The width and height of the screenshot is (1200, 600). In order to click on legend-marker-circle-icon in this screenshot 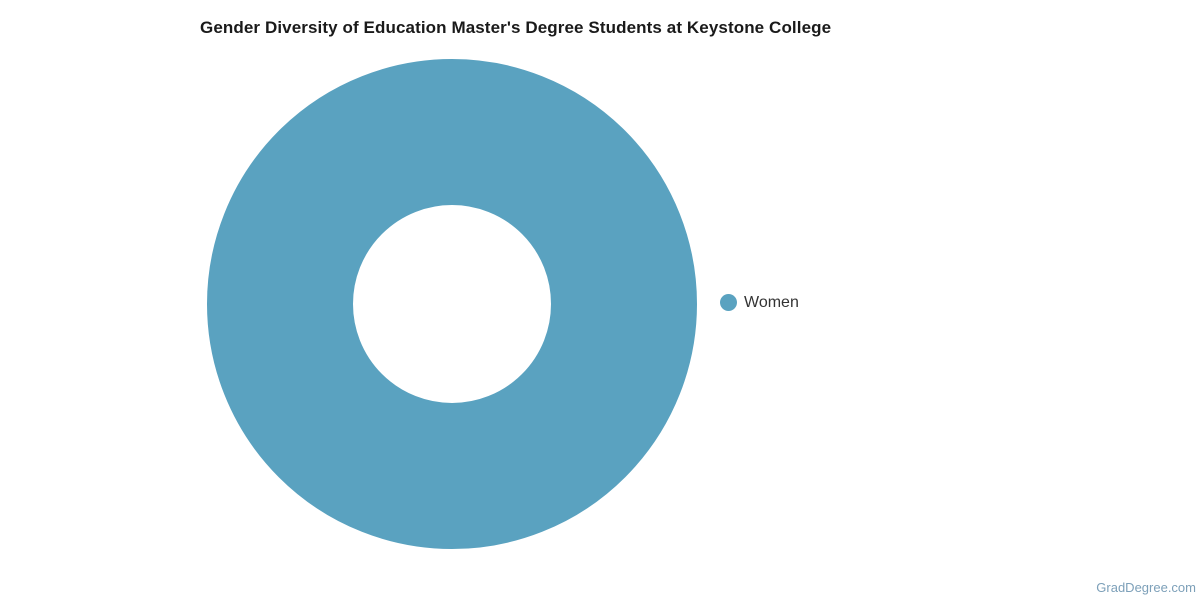, I will do `click(728, 302)`.